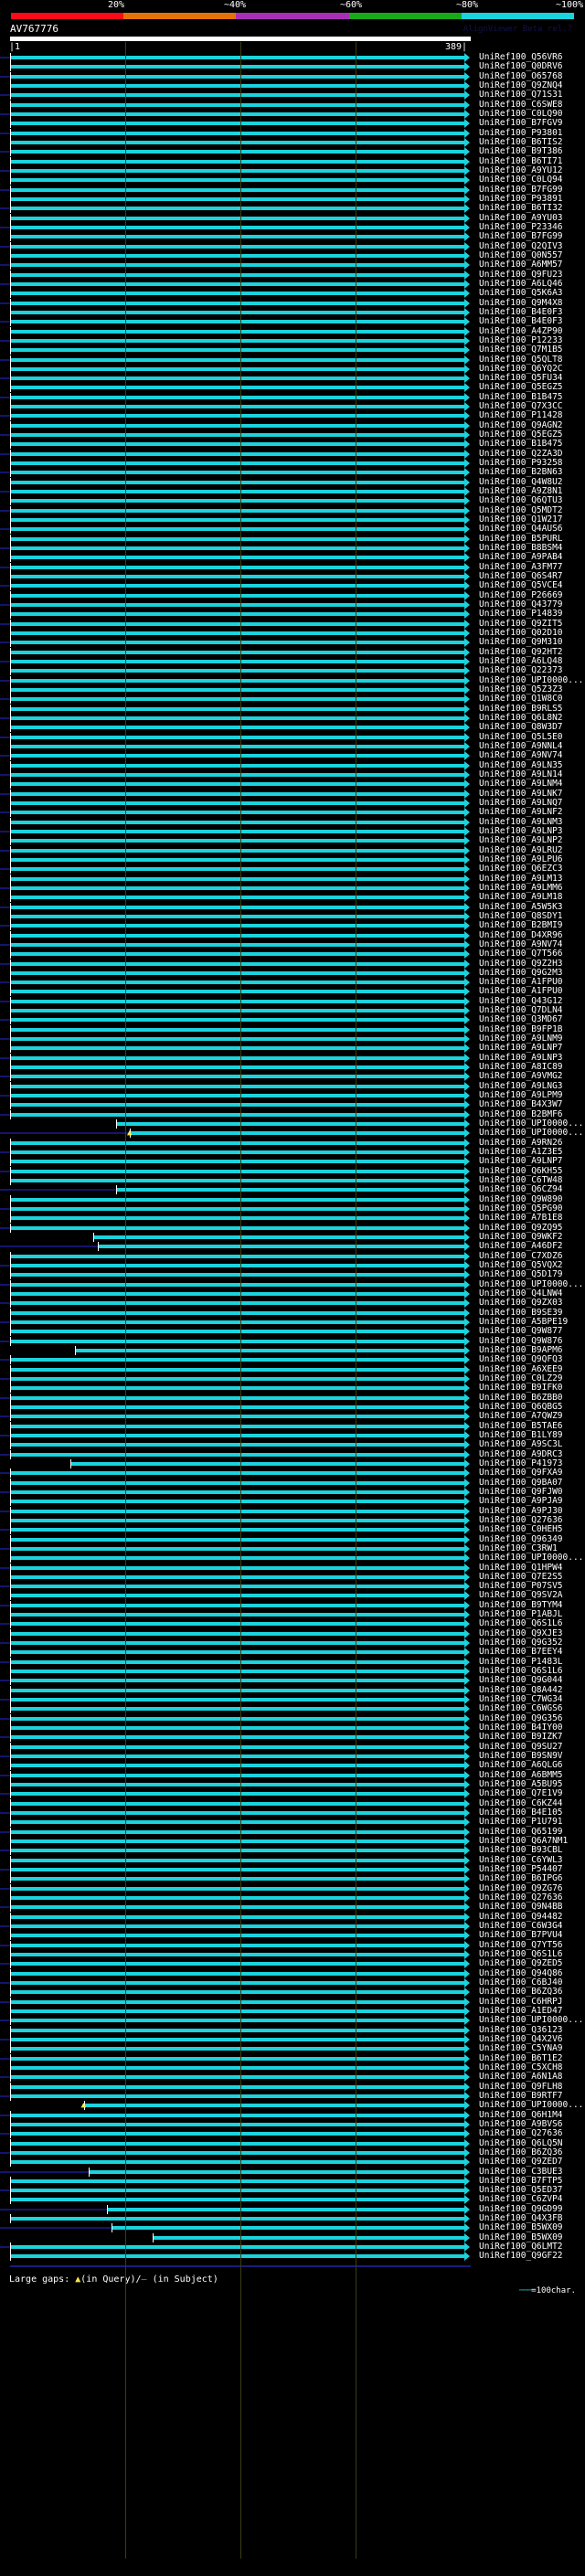  Describe the element at coordinates (521, 1425) in the screenshot. I see `hit-label: UniRef100_B5TAE6` at that location.